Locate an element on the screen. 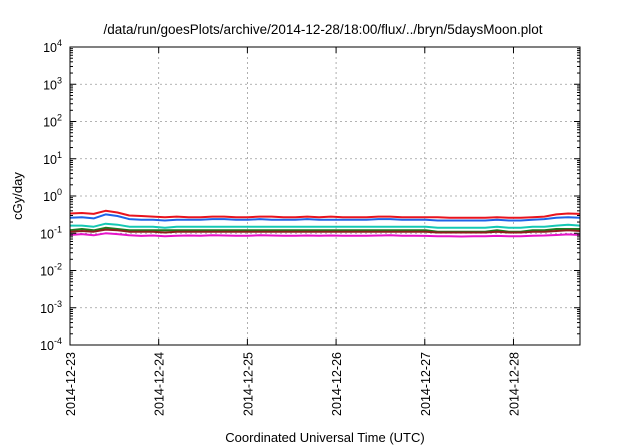  series-lines is located at coordinates (325, 223).